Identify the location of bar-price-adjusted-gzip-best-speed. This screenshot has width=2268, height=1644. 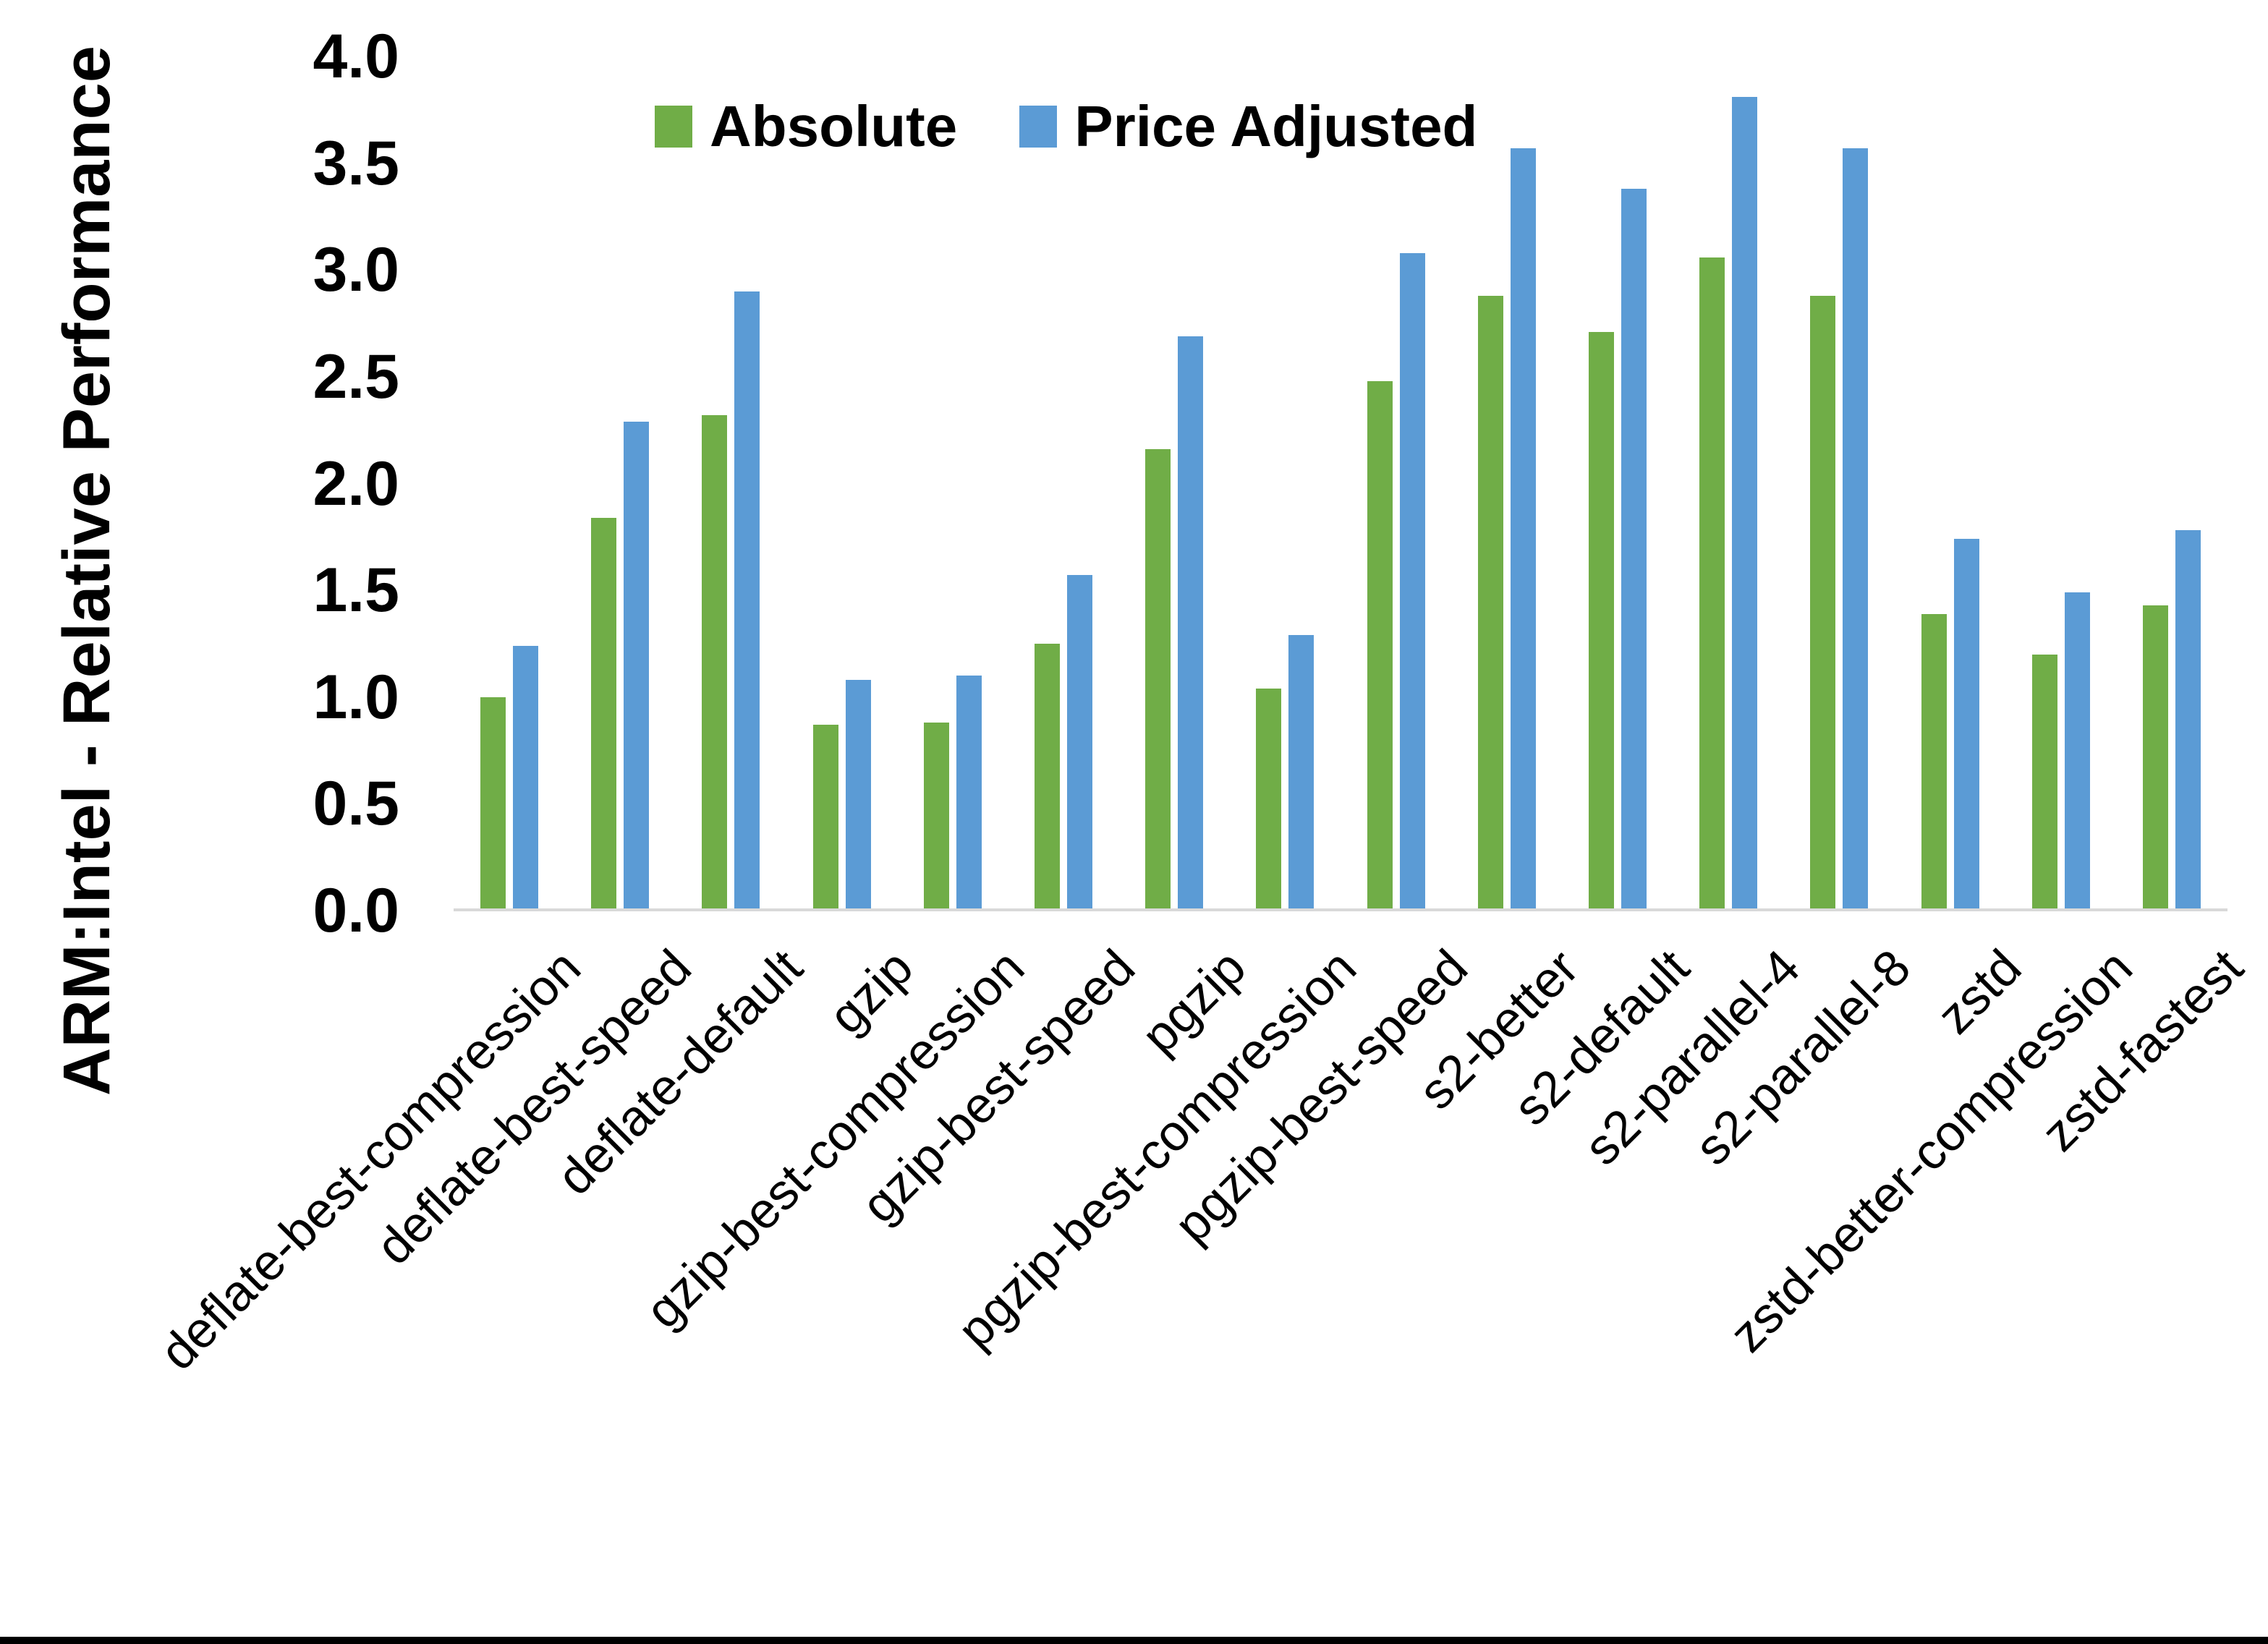
(1079, 743).